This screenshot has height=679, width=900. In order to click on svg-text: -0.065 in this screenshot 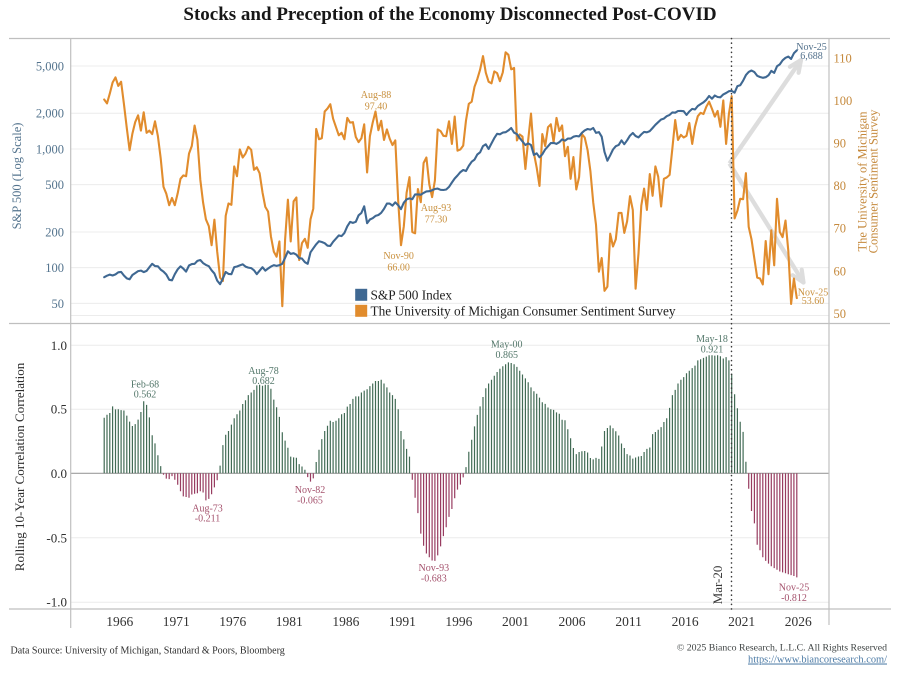, I will do `click(310, 501)`.